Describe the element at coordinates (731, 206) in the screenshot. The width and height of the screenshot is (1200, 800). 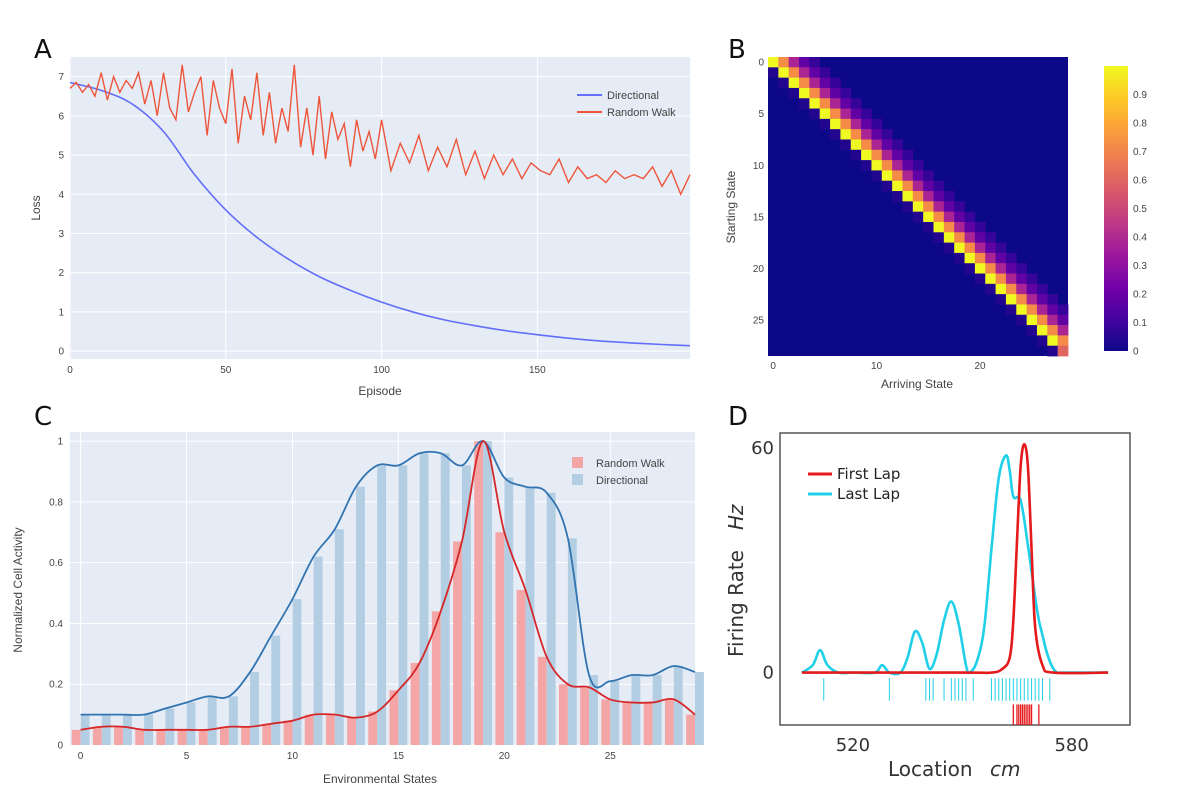
I see `panel-b-ylabel: Starting State` at that location.